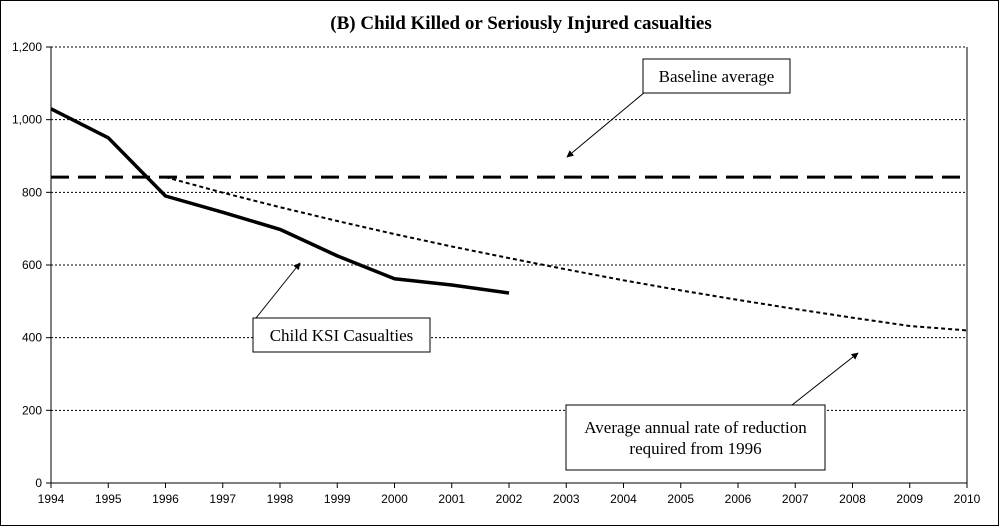 This screenshot has width=999, height=526. What do you see at coordinates (27, 47) in the screenshot?
I see `y-tick-label: 1,200` at bounding box center [27, 47].